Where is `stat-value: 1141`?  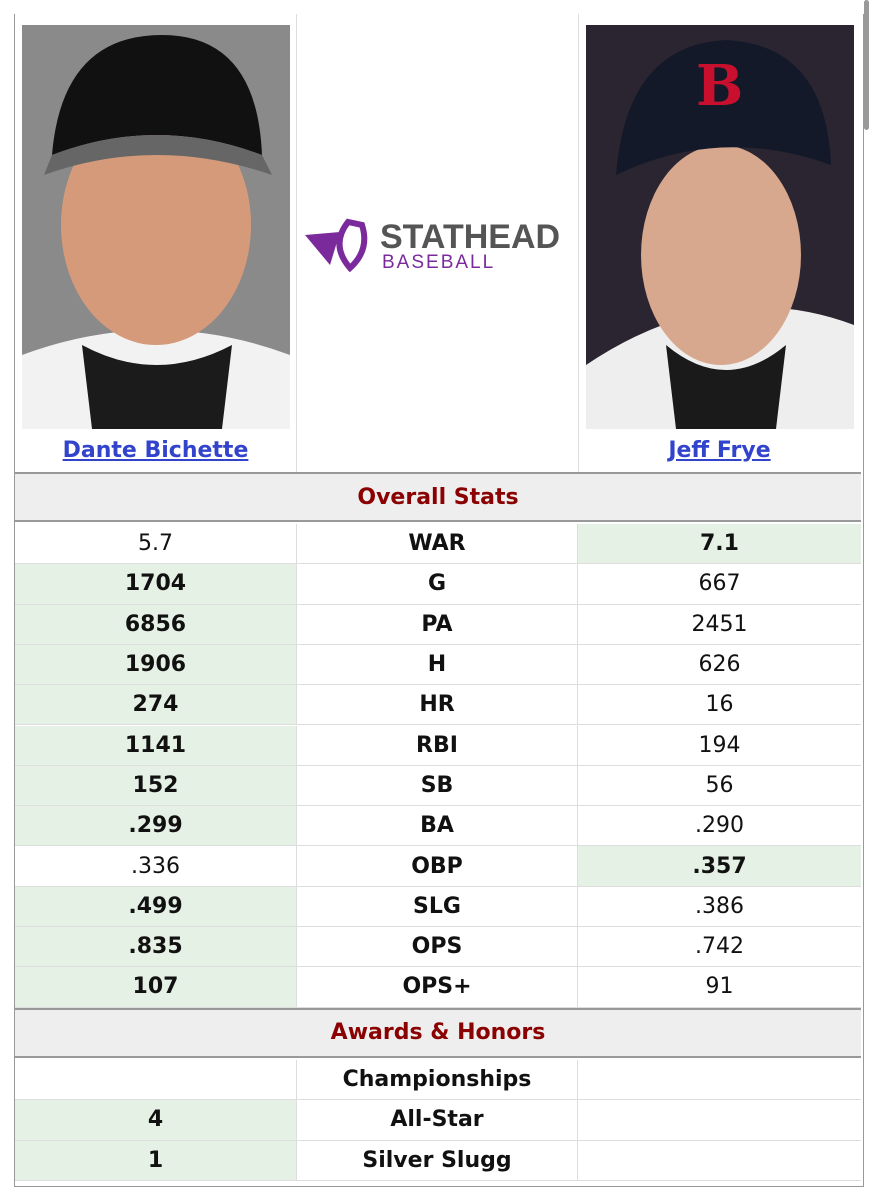
stat-value: 1141 is located at coordinates (155, 745).